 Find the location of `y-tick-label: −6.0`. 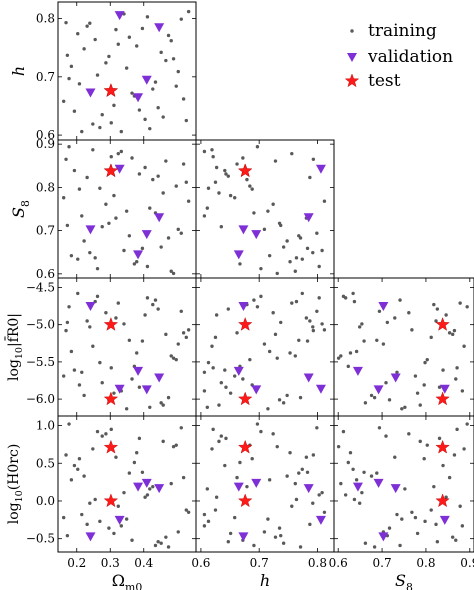

y-tick-label: −6.0 is located at coordinates (40, 399).